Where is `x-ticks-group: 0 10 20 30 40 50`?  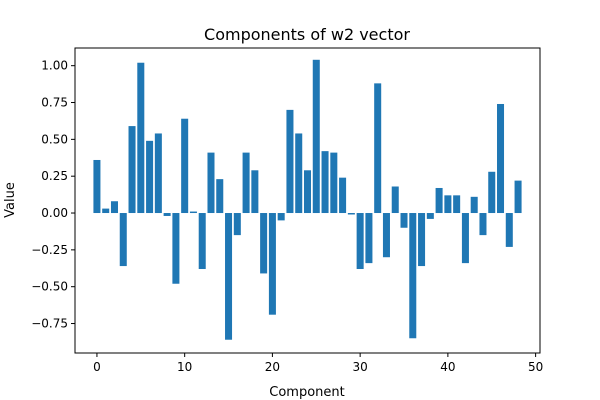
x-ticks-group: 0 10 20 30 40 50 is located at coordinates (318, 363).